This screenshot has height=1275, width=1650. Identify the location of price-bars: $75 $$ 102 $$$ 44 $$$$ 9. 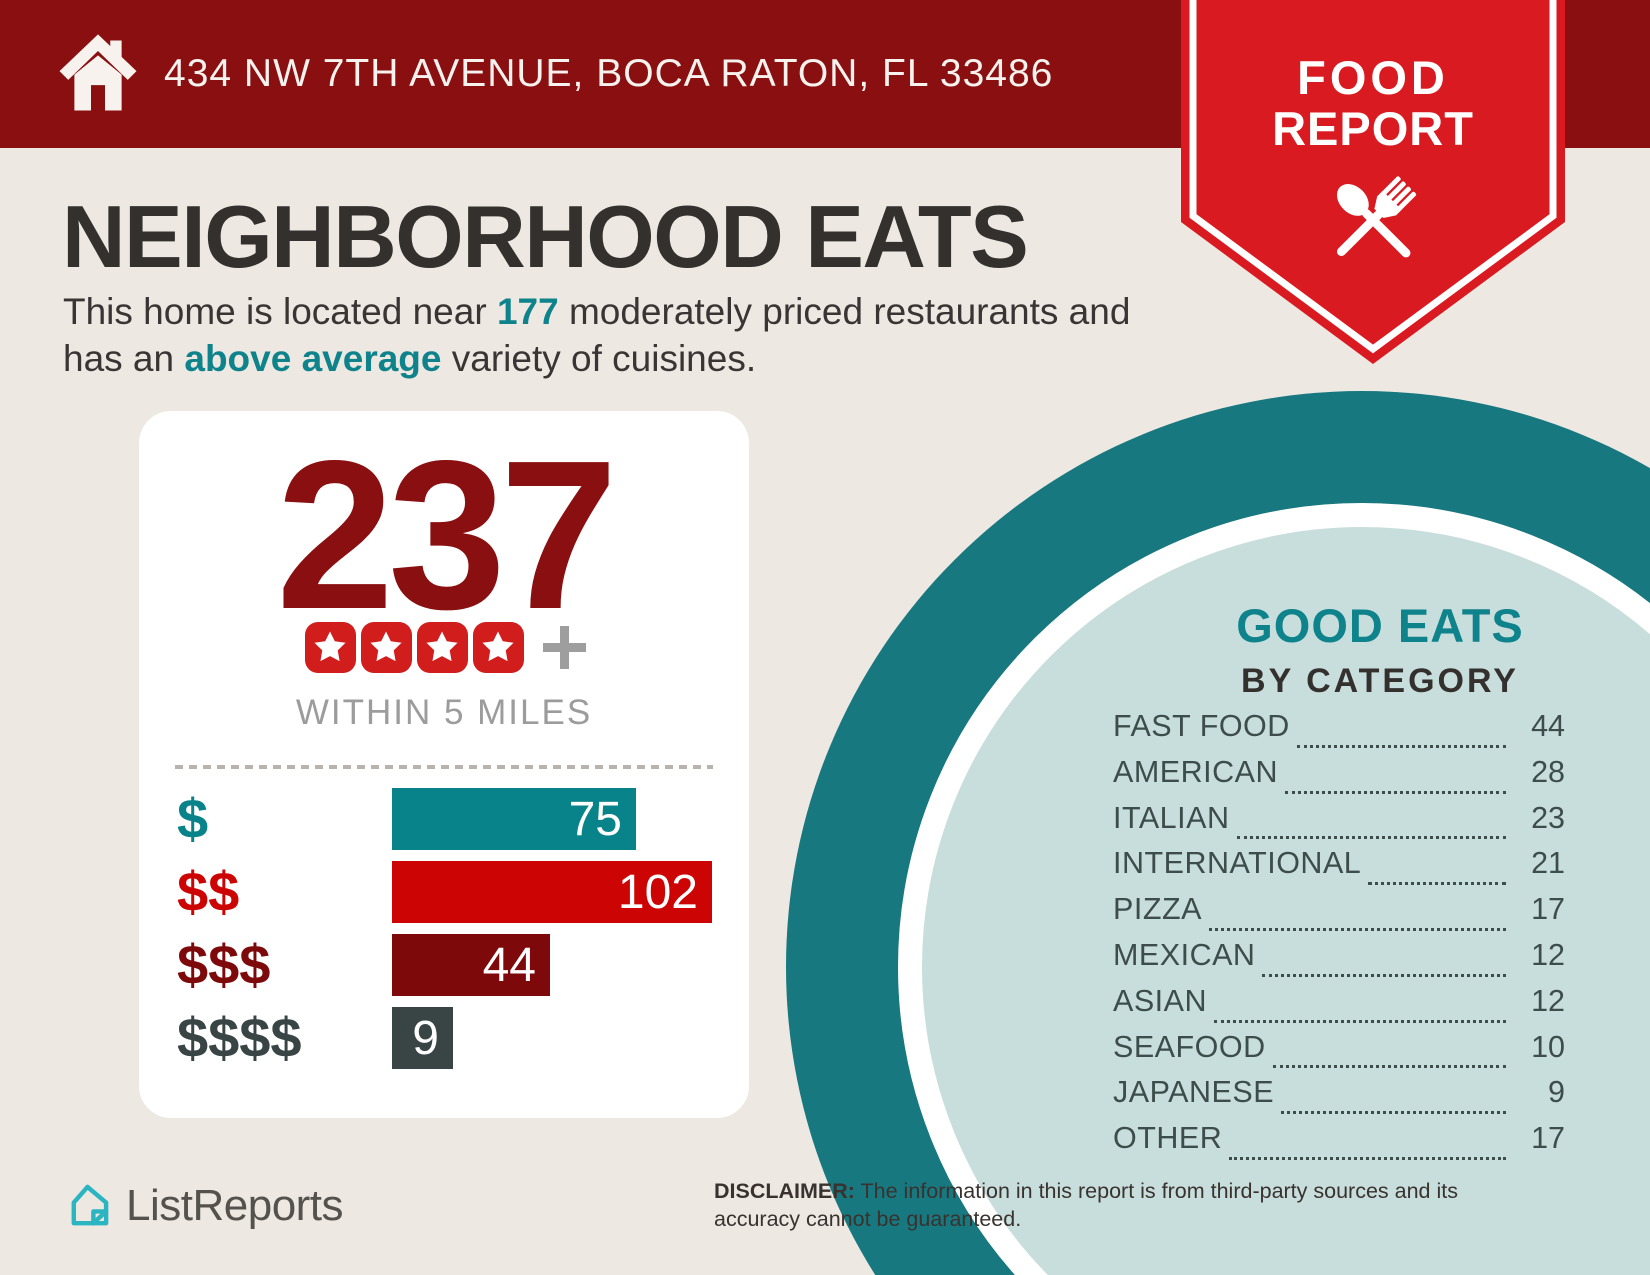
(444, 934).